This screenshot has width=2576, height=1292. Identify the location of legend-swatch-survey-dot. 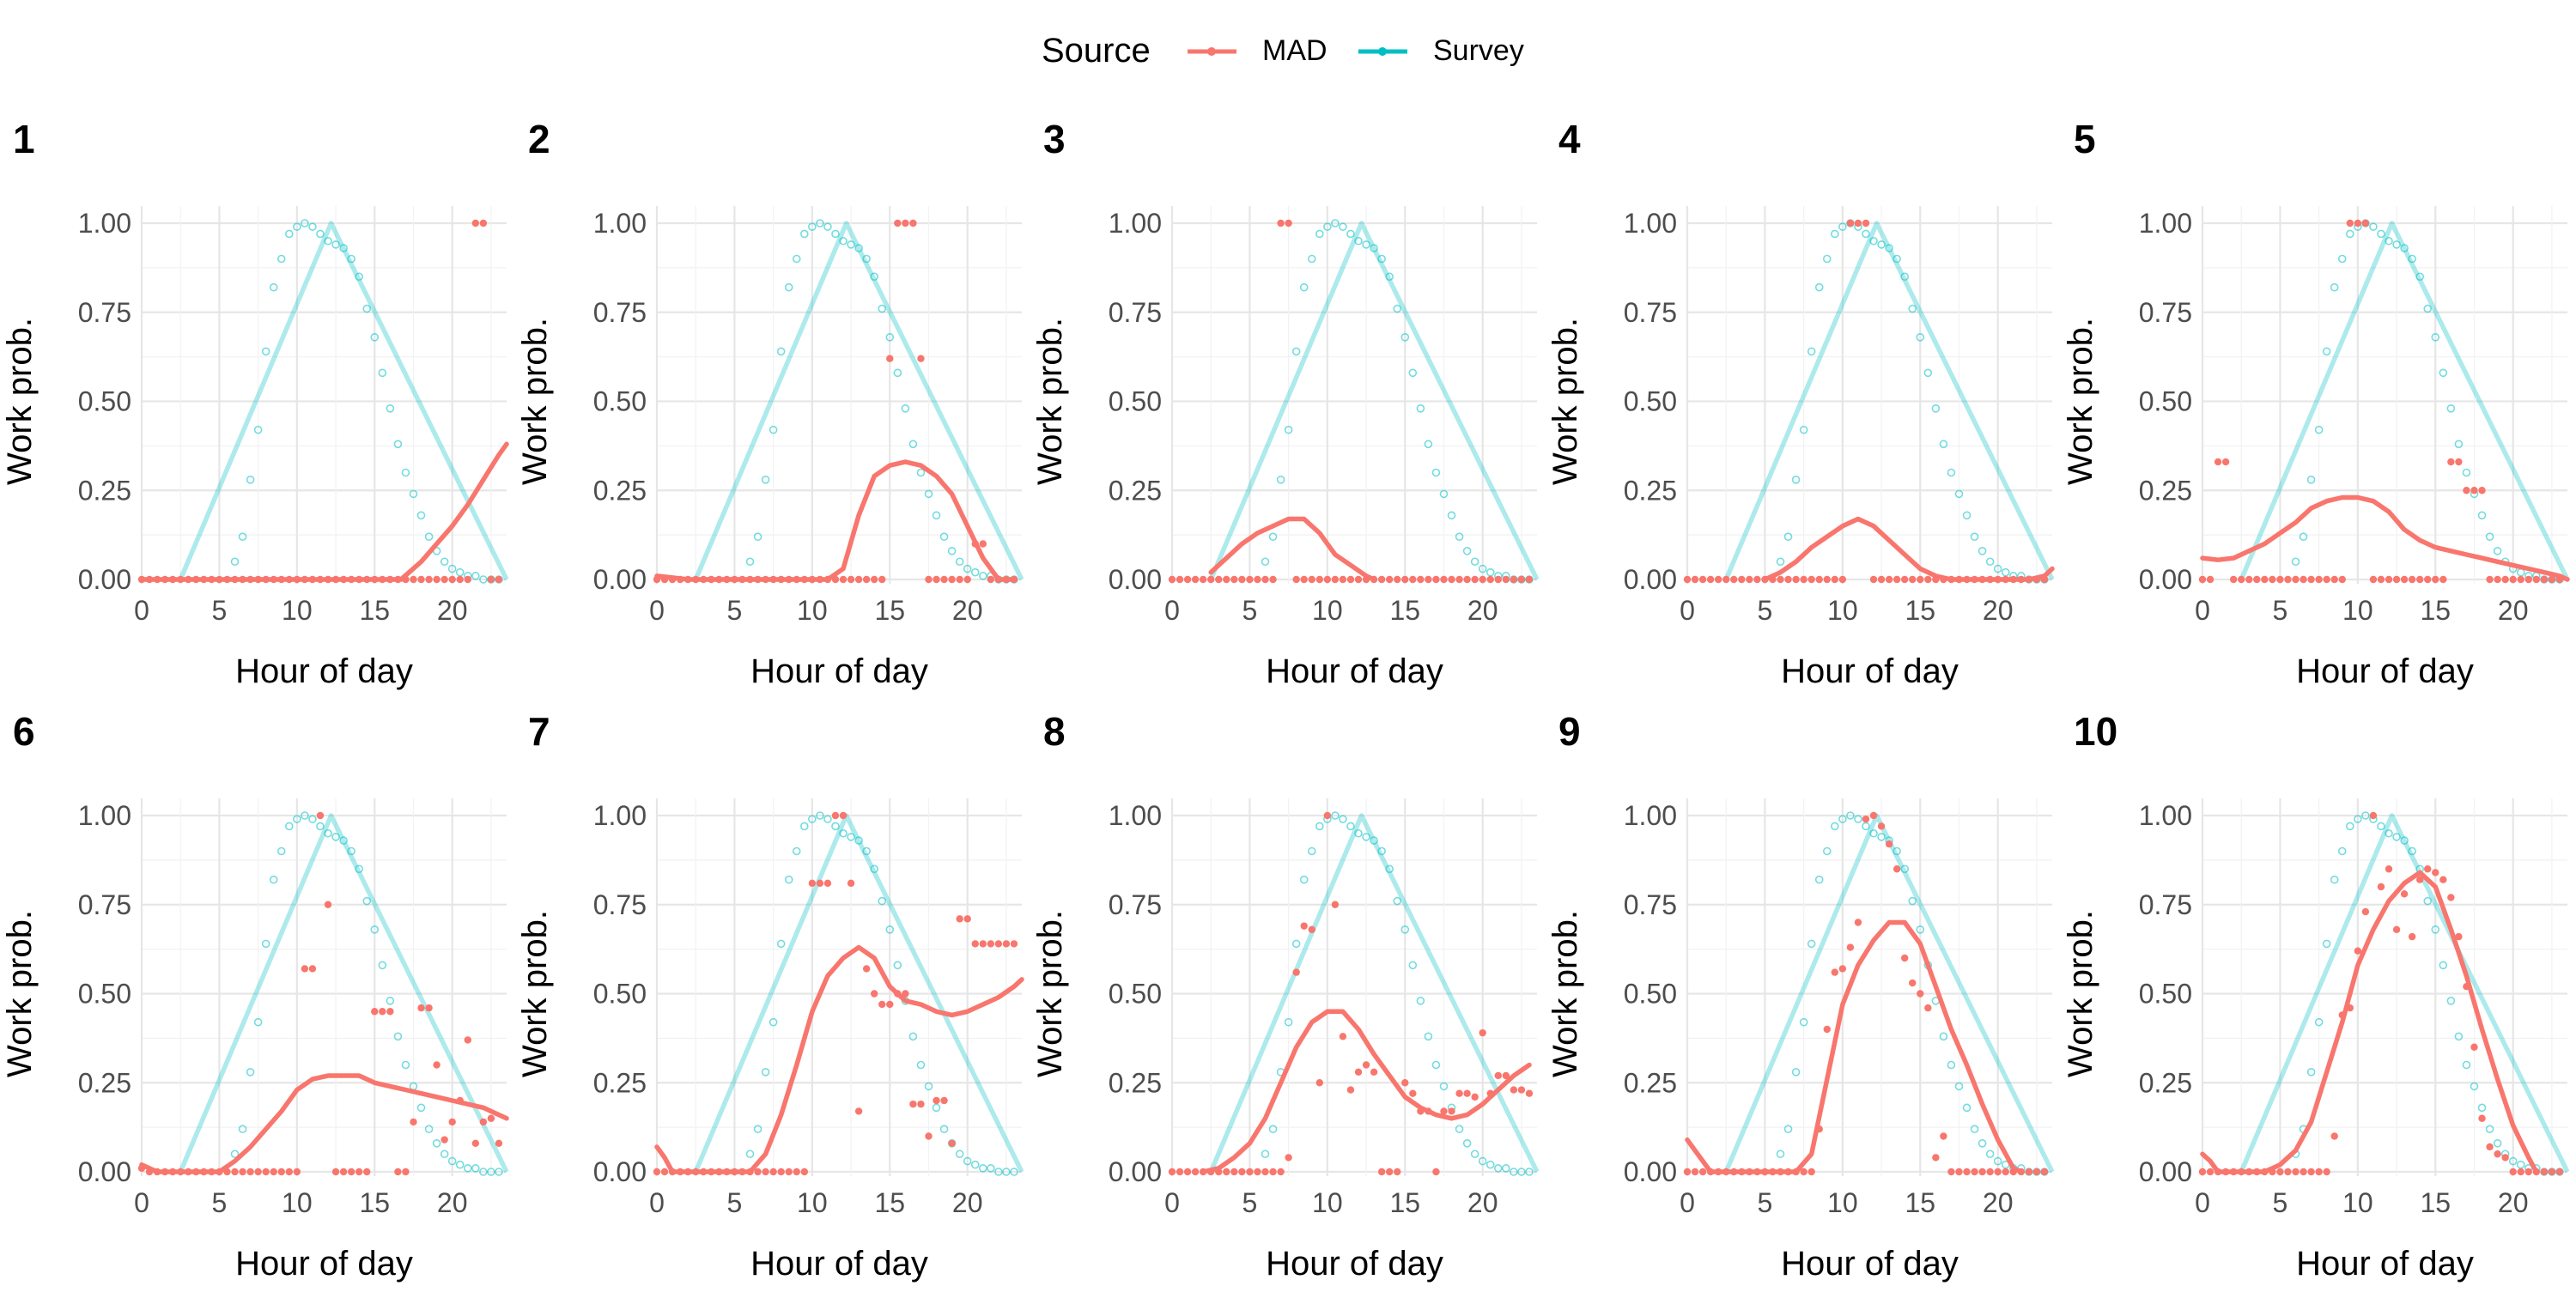
(1382, 51).